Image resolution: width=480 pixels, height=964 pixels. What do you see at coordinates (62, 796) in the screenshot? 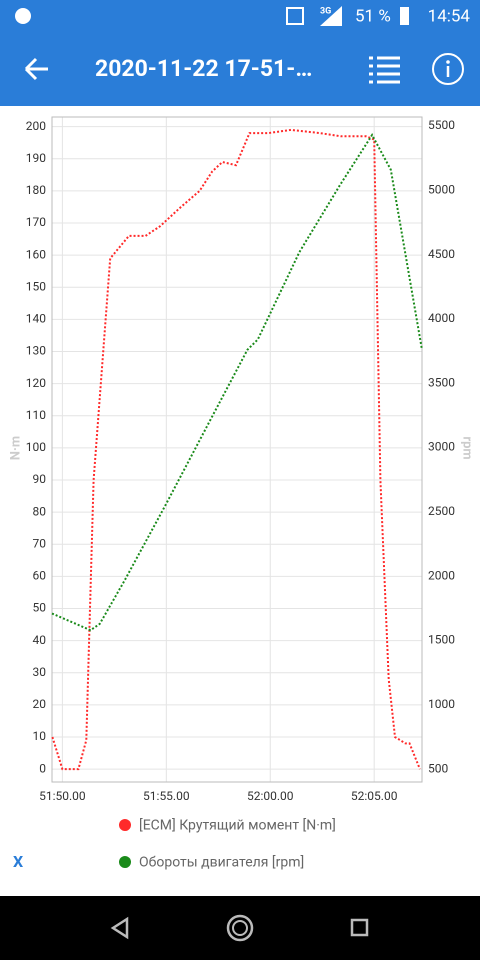
I see `x-tick-label: 51:50.00` at bounding box center [62, 796].